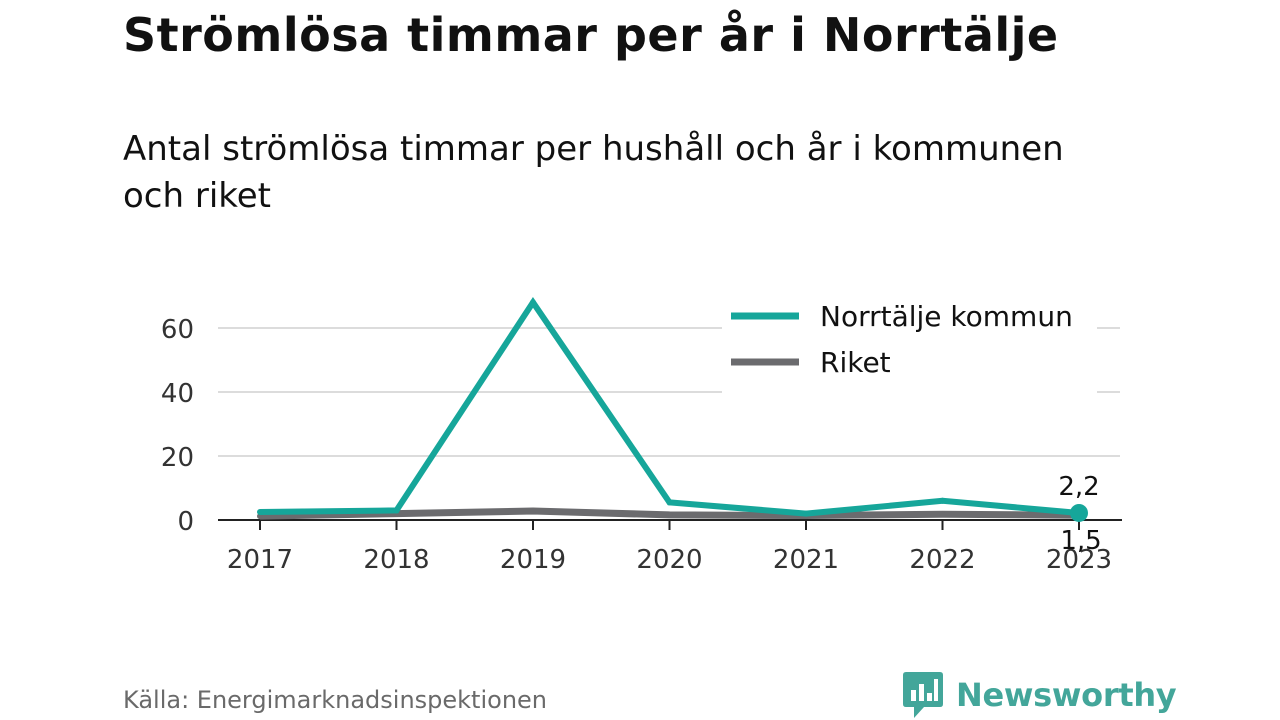 The image size is (1280, 720). I want to click on source-note: Källa: Energimarknadsinspektionen, so click(335, 700).